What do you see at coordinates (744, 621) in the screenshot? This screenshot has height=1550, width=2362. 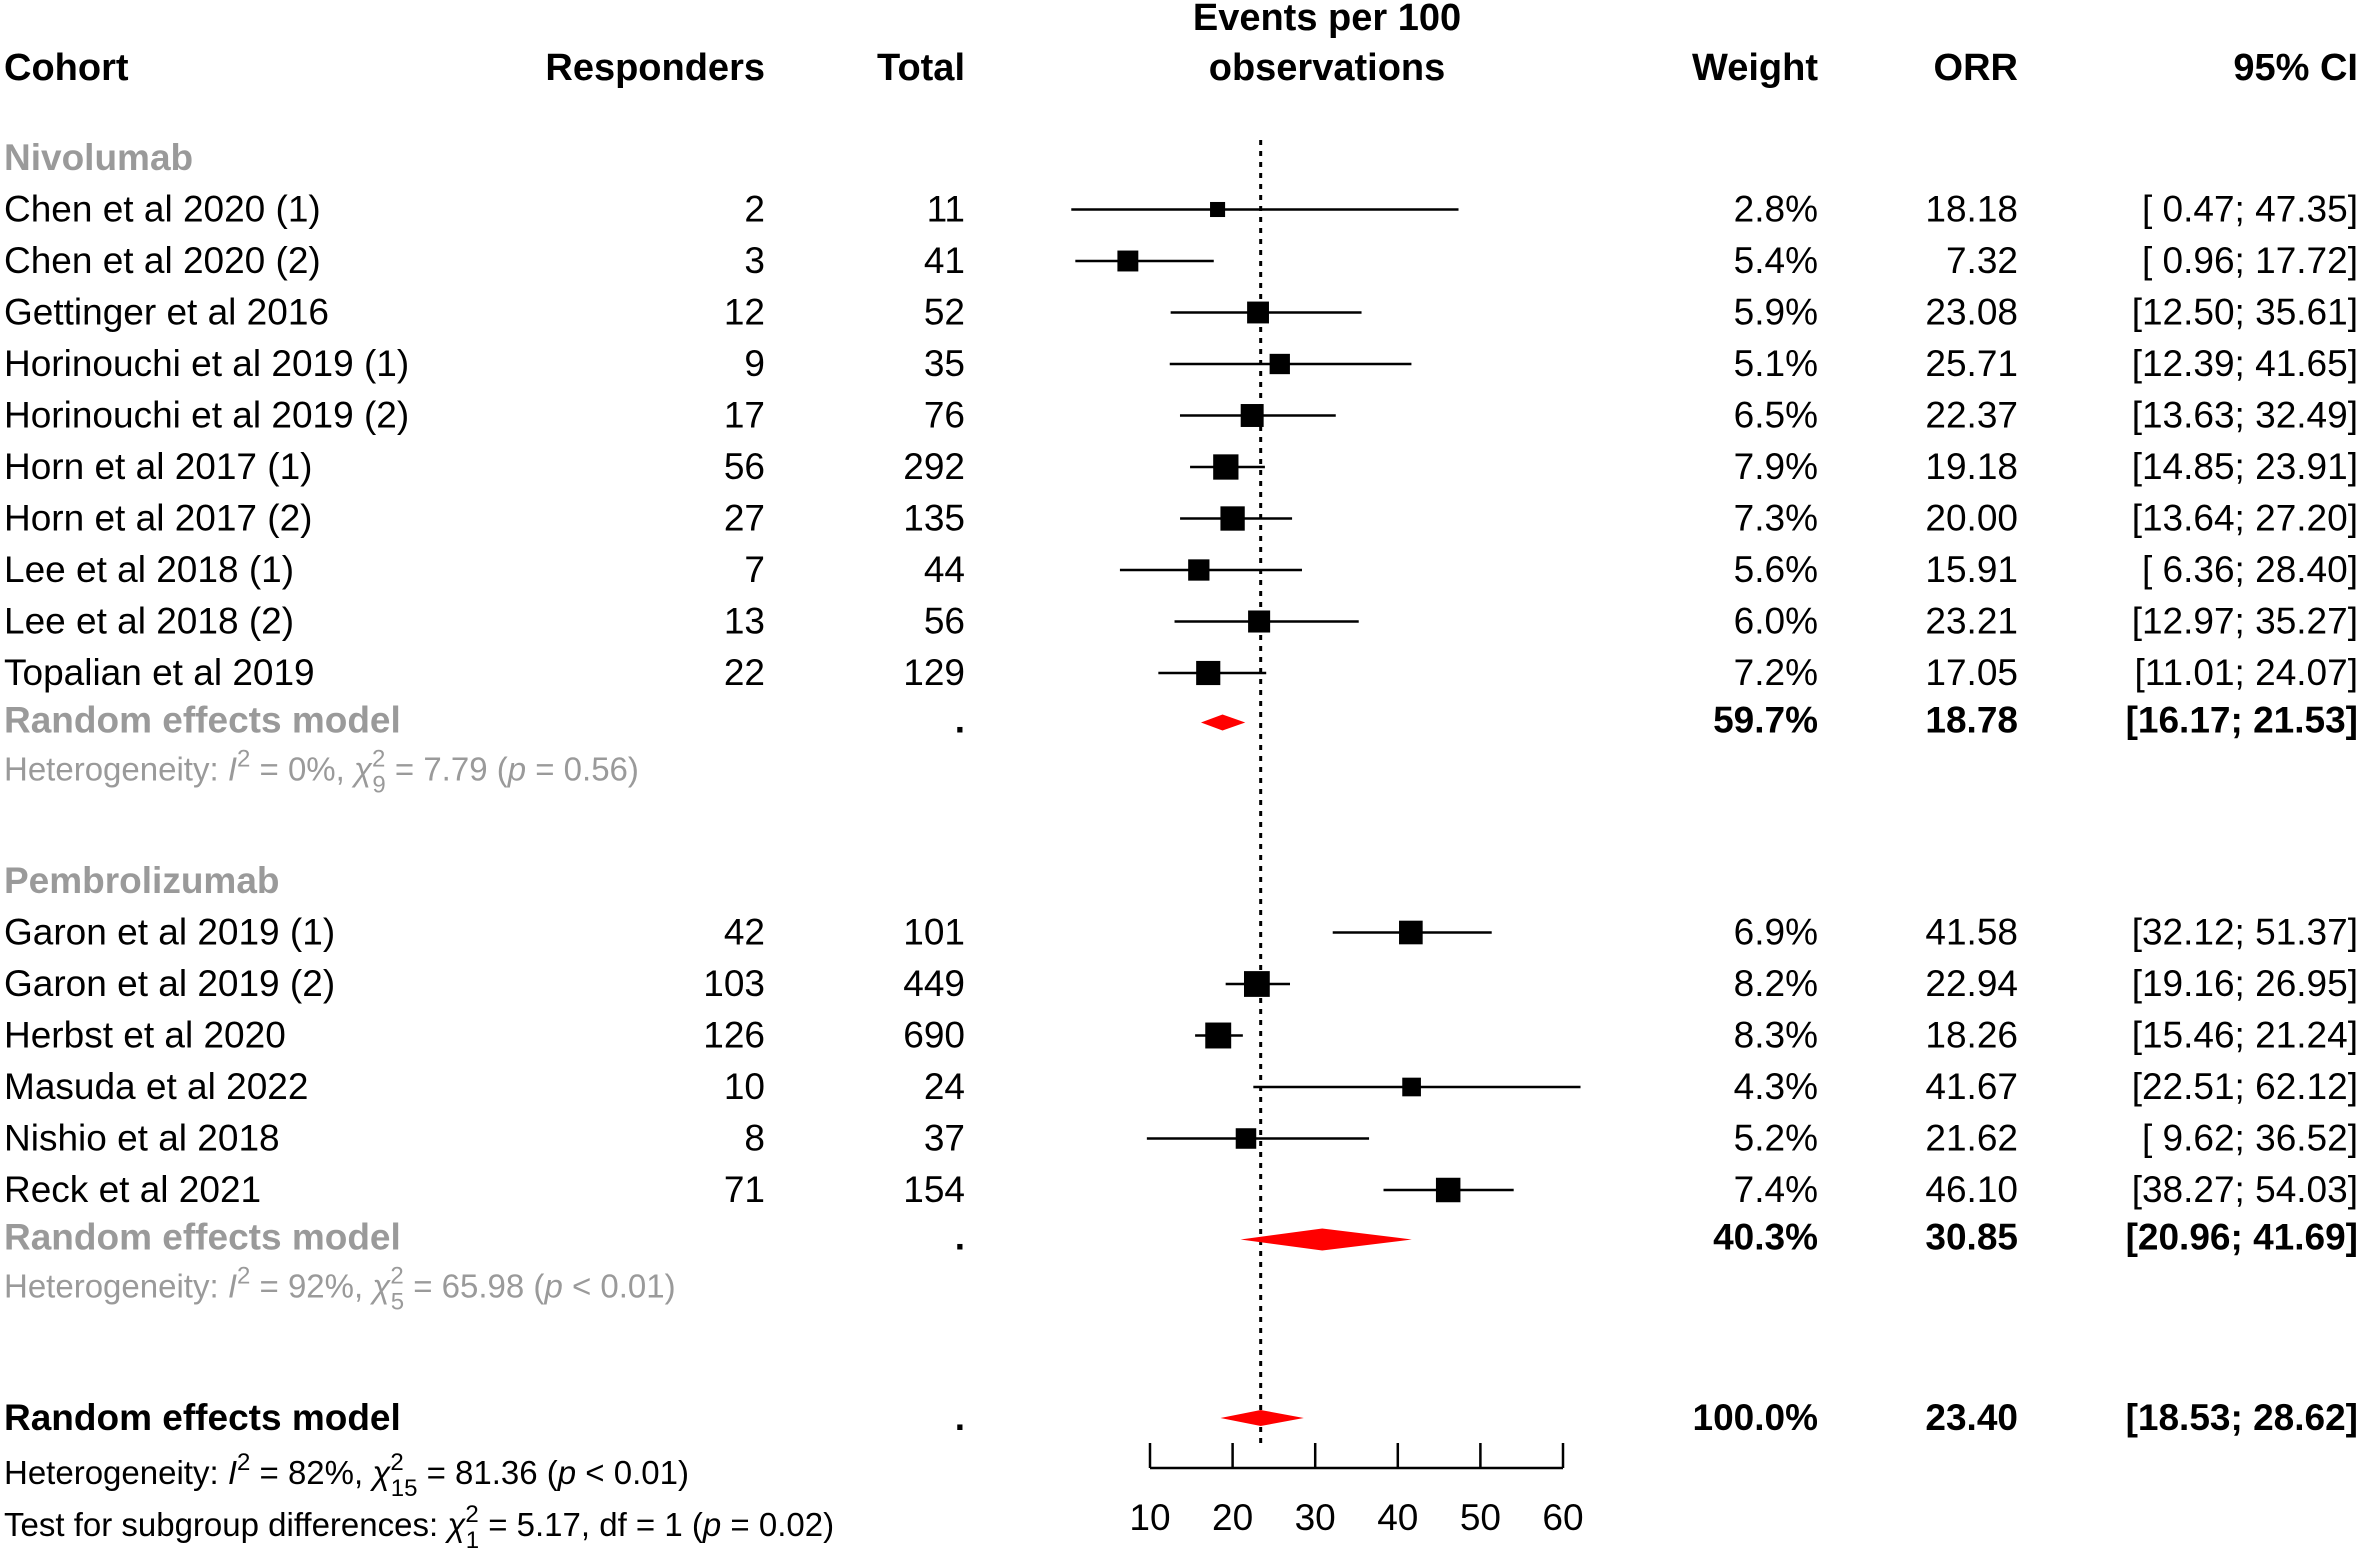 I see `study-row-1-9-responders: 13` at bounding box center [744, 621].